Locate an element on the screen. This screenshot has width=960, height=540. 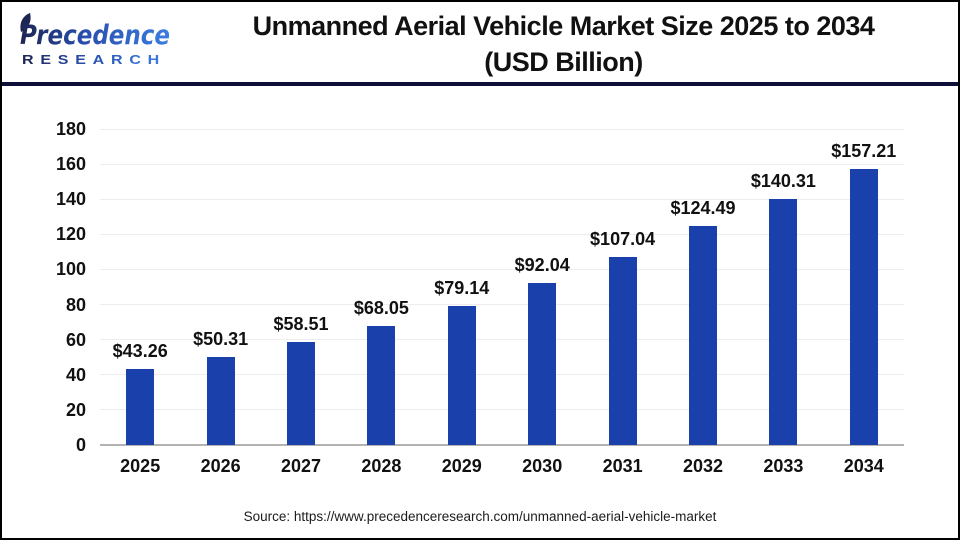
x-tick-label: 2028 is located at coordinates (381, 466).